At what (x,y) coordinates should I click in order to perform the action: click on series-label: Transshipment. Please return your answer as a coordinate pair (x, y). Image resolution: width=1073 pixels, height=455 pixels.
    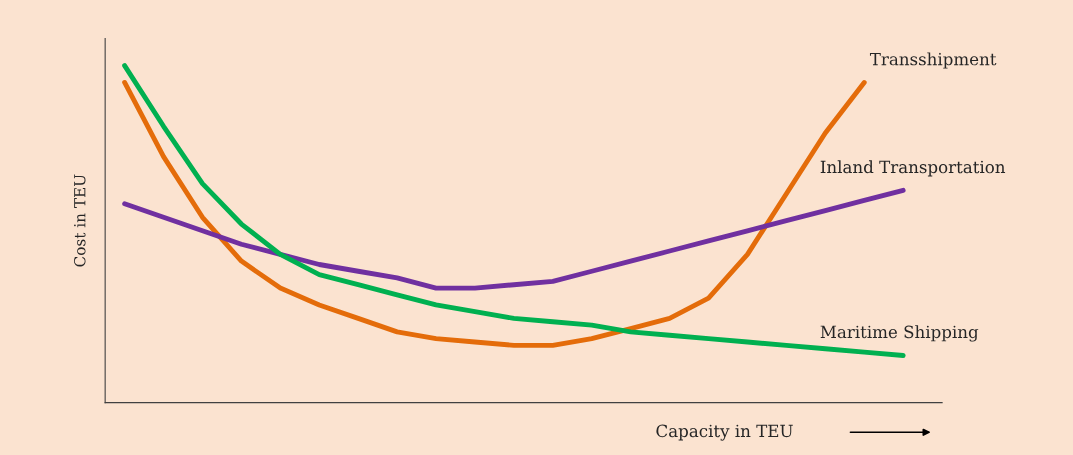
    Looking at the image, I should click on (933, 60).